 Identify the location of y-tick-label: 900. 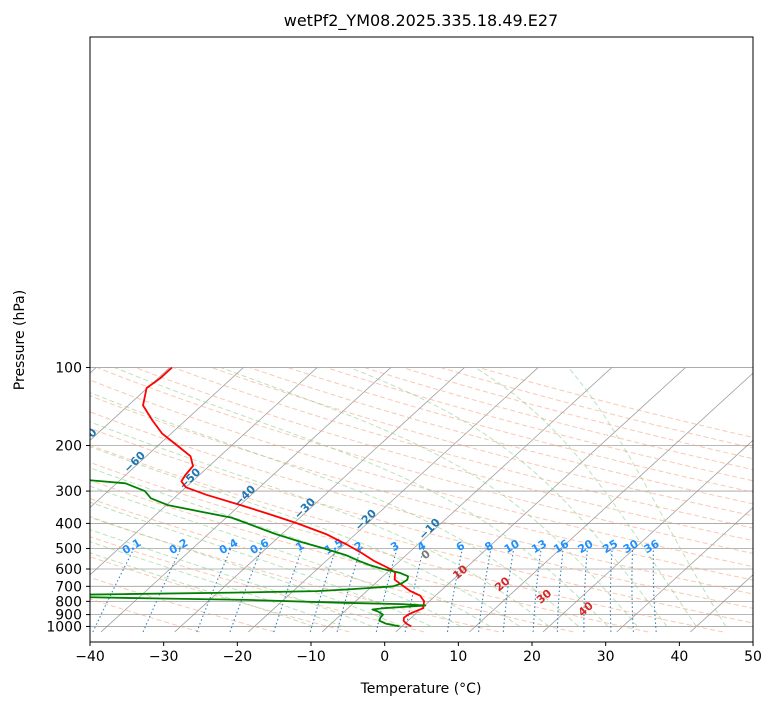
(68, 616).